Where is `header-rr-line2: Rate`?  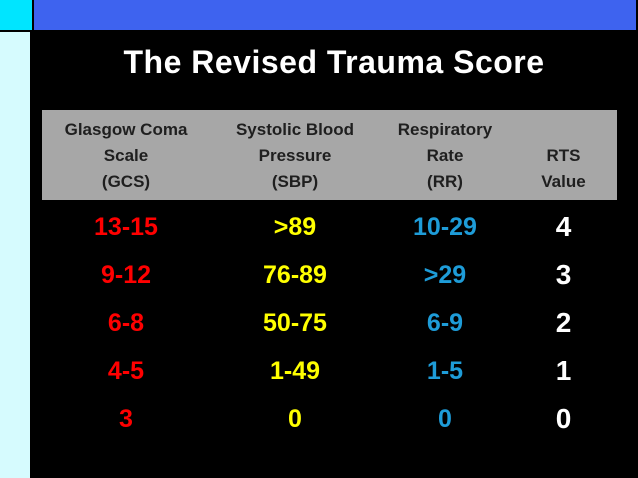 header-rr-line2: Rate is located at coordinates (445, 155).